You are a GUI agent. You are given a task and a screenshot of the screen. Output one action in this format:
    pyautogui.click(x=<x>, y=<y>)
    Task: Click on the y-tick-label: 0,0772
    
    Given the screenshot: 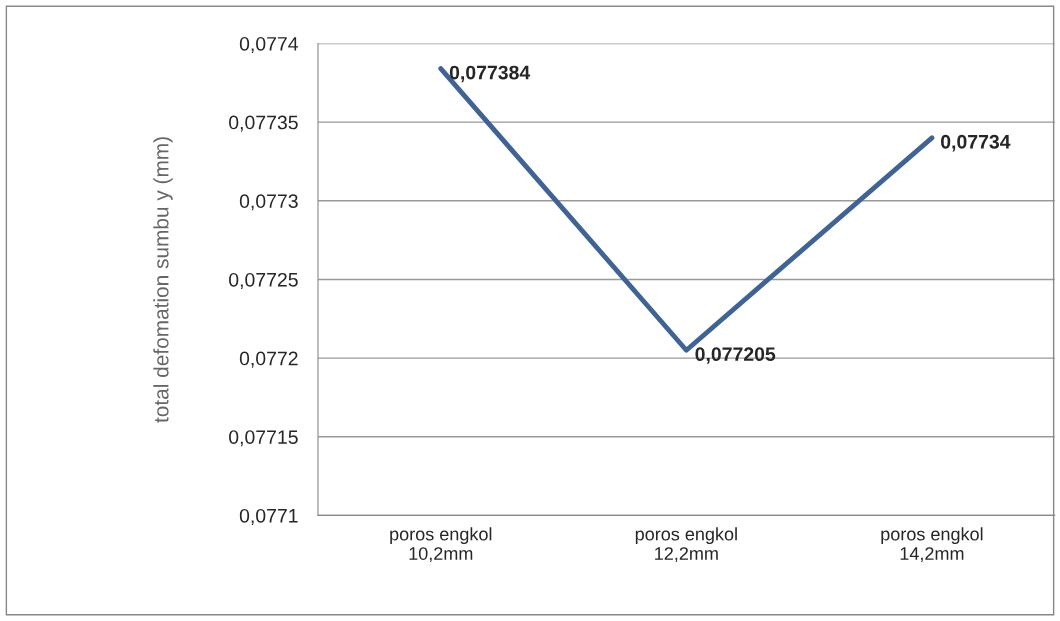 What is the action you would take?
    pyautogui.click(x=268, y=359)
    